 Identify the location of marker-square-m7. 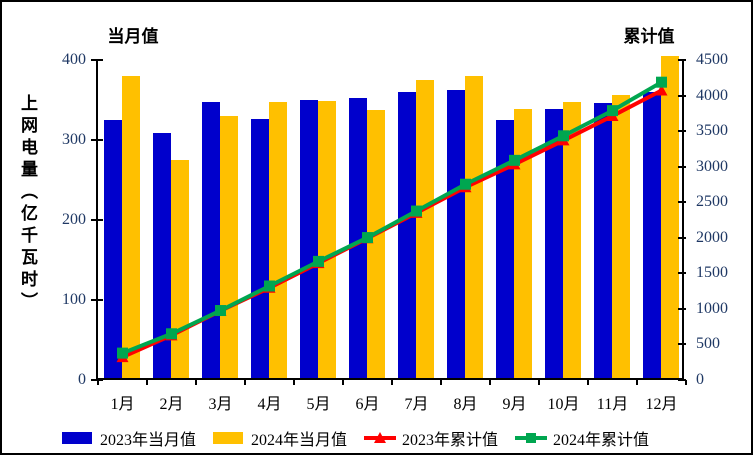
(416, 211).